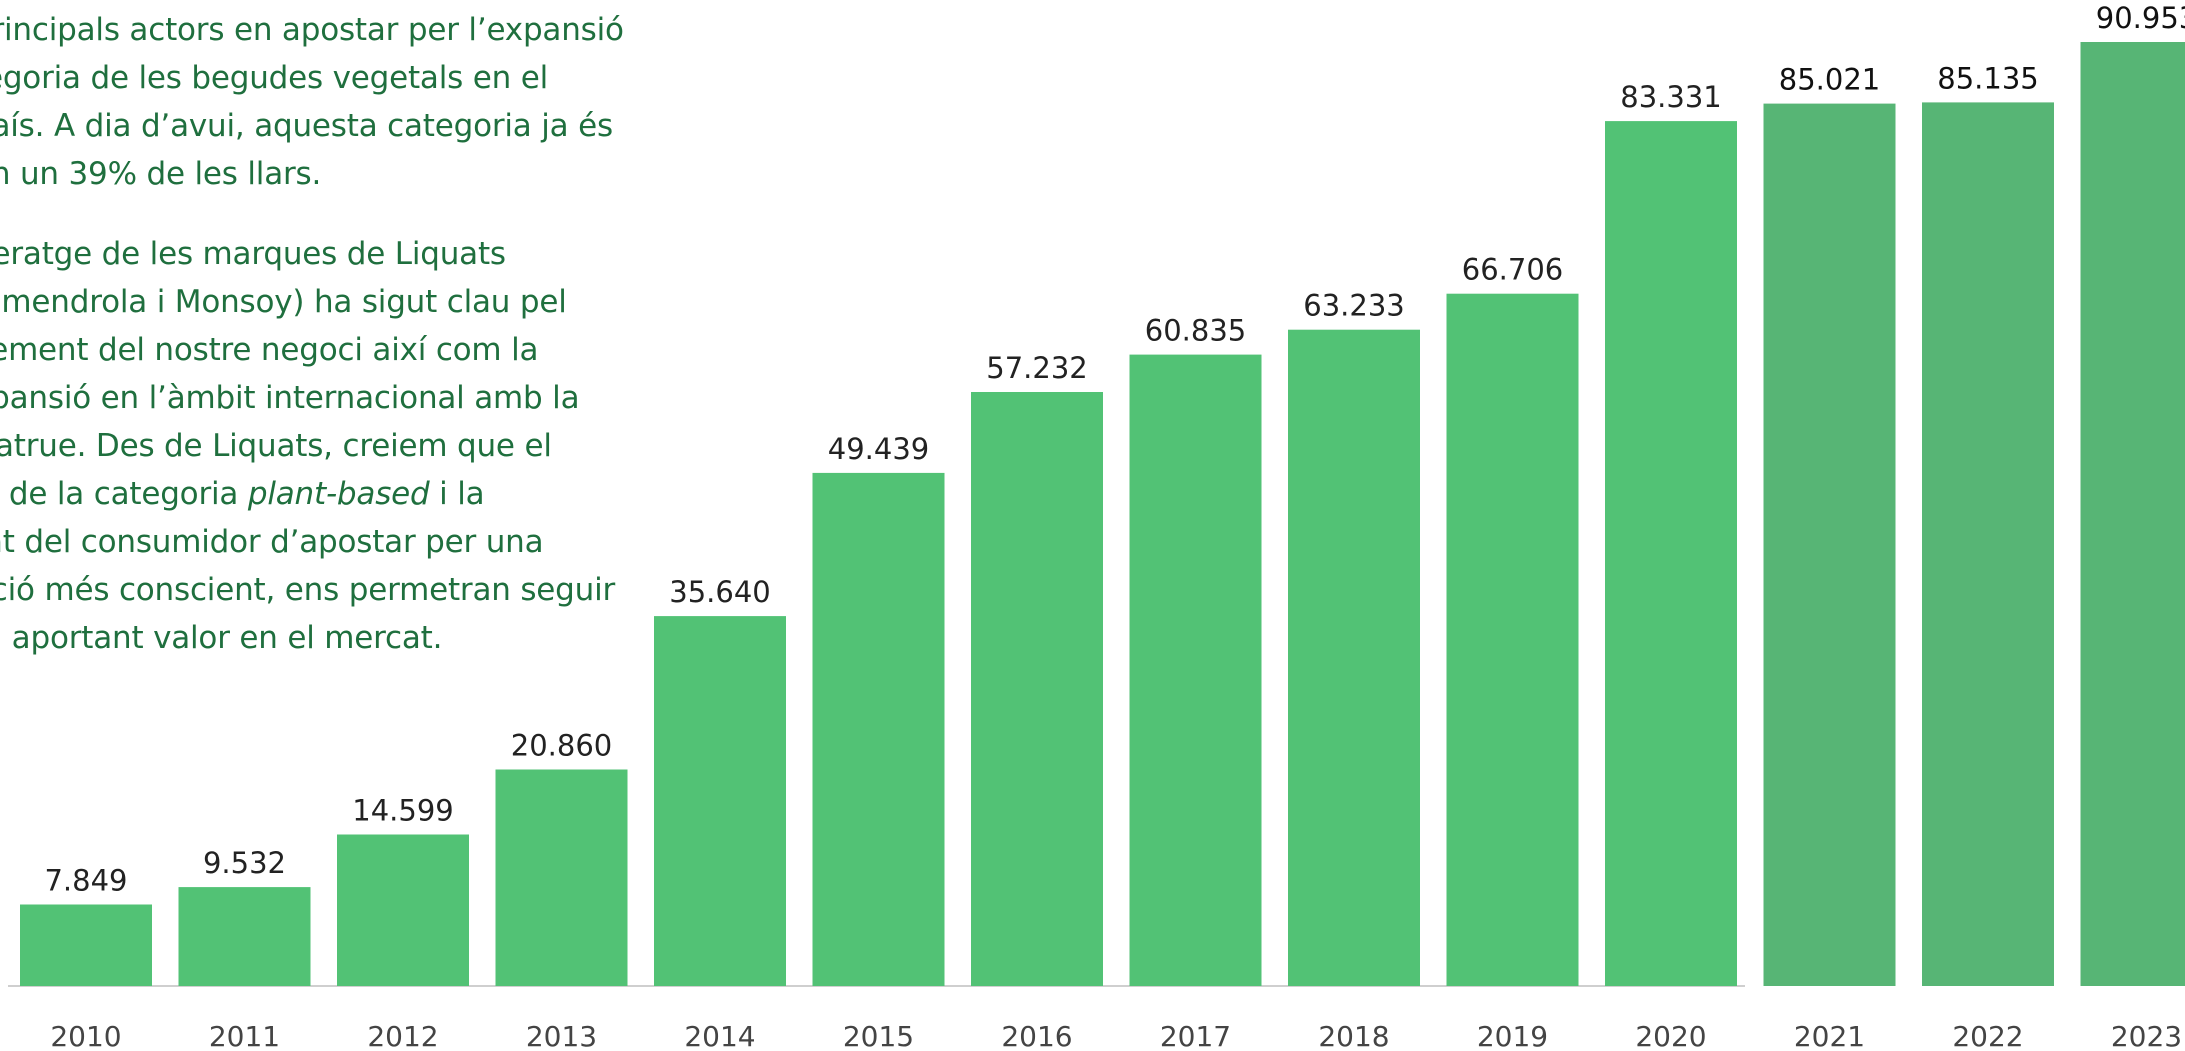 The height and width of the screenshot is (1051, 2185). What do you see at coordinates (1987, 78) in the screenshot?
I see `value-label-2022: 85.135` at bounding box center [1987, 78].